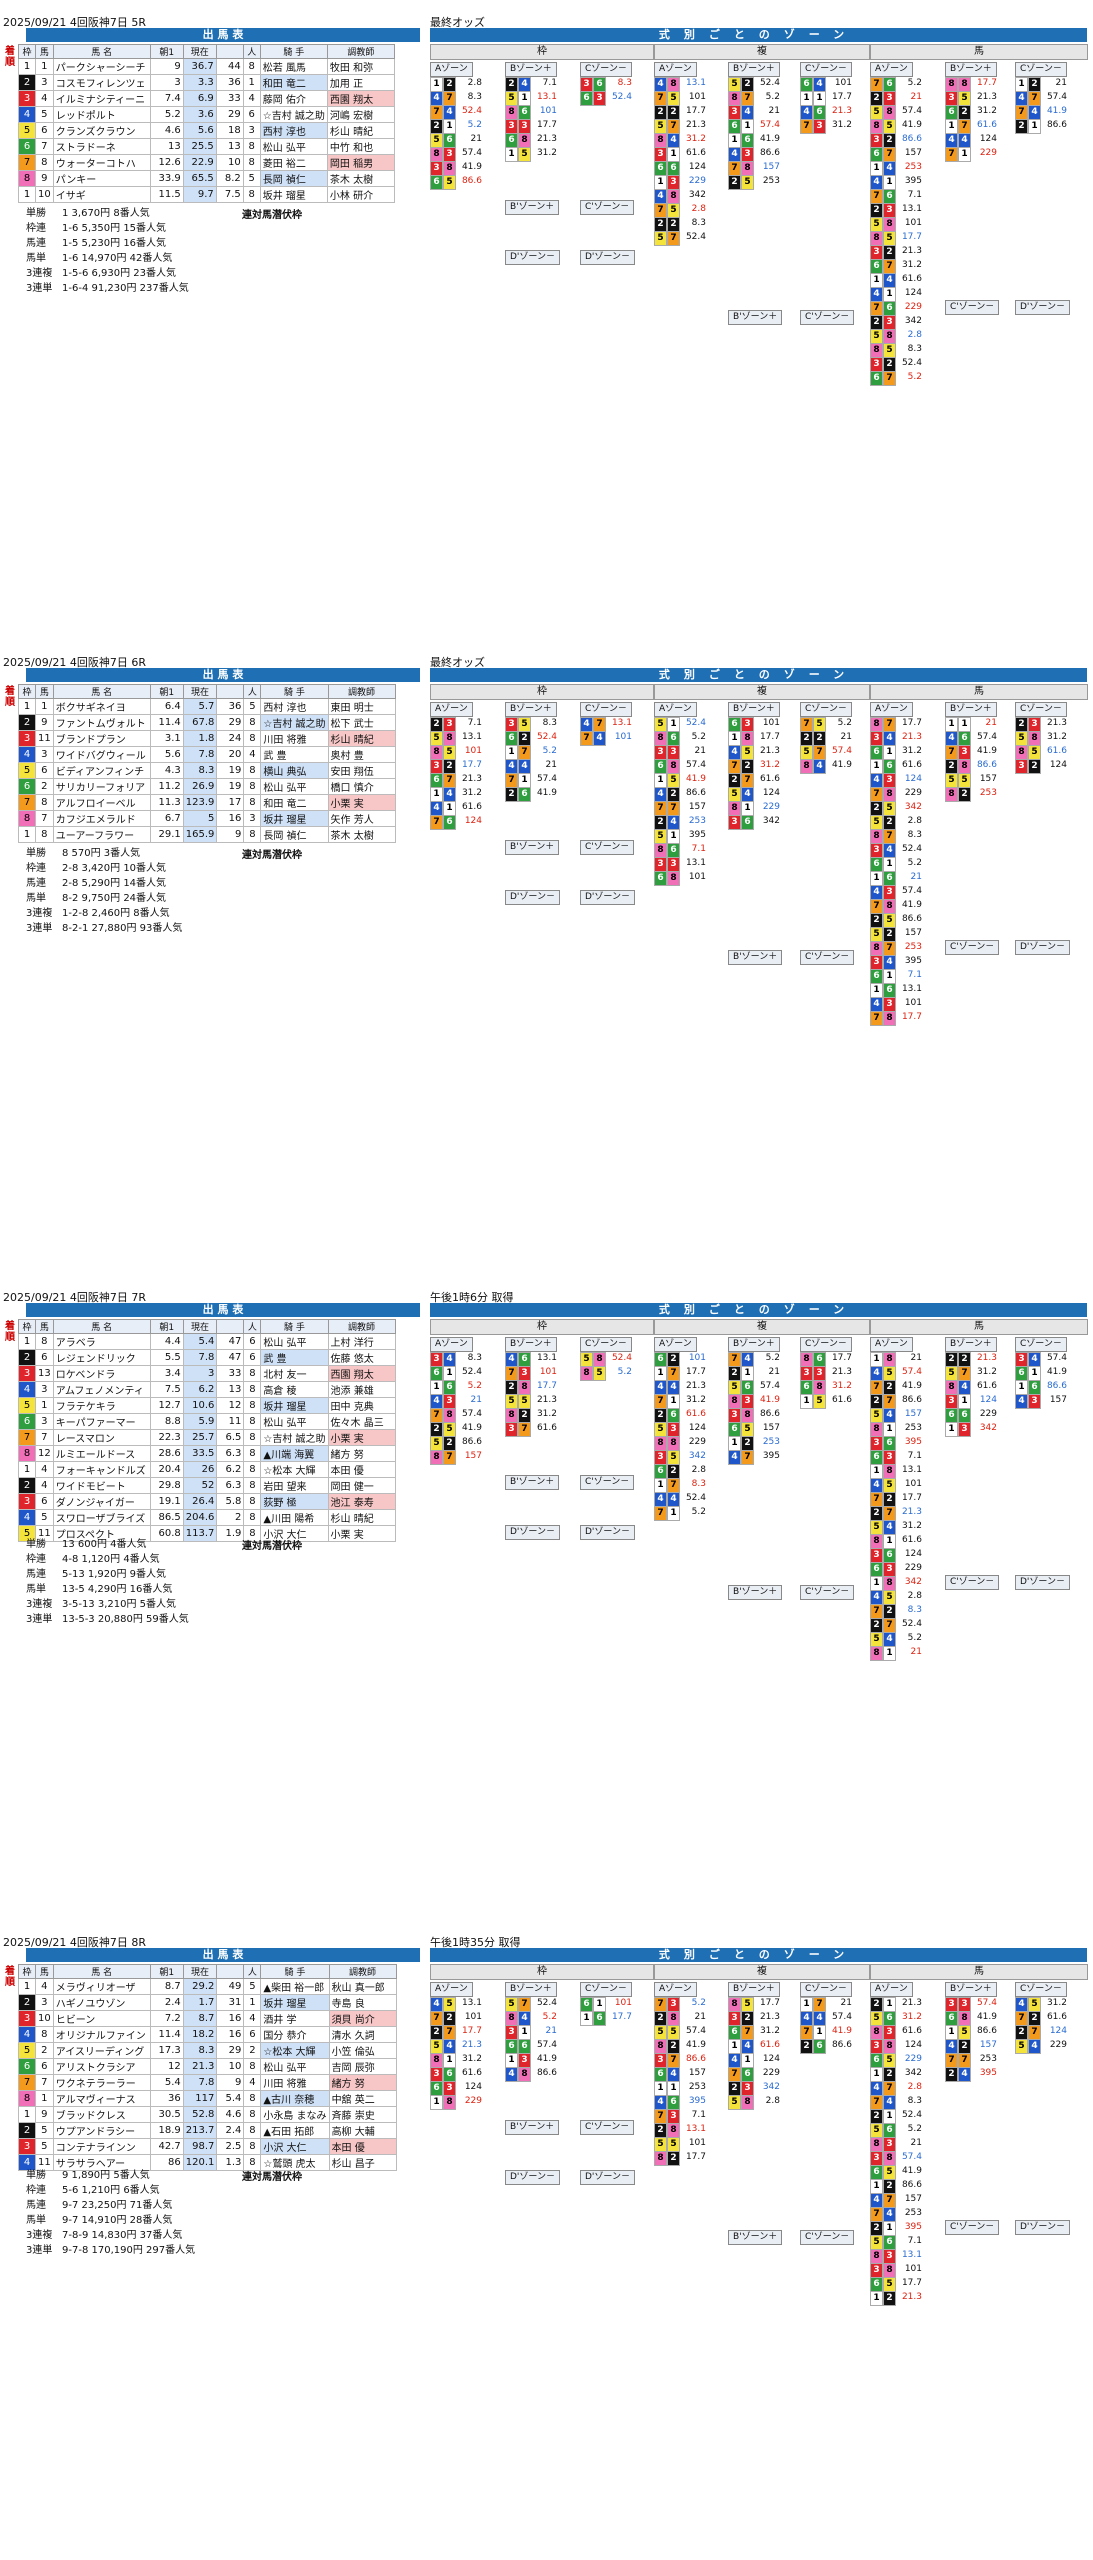  I want to click on pair-row: 8 6 7.1, so click(680, 850).